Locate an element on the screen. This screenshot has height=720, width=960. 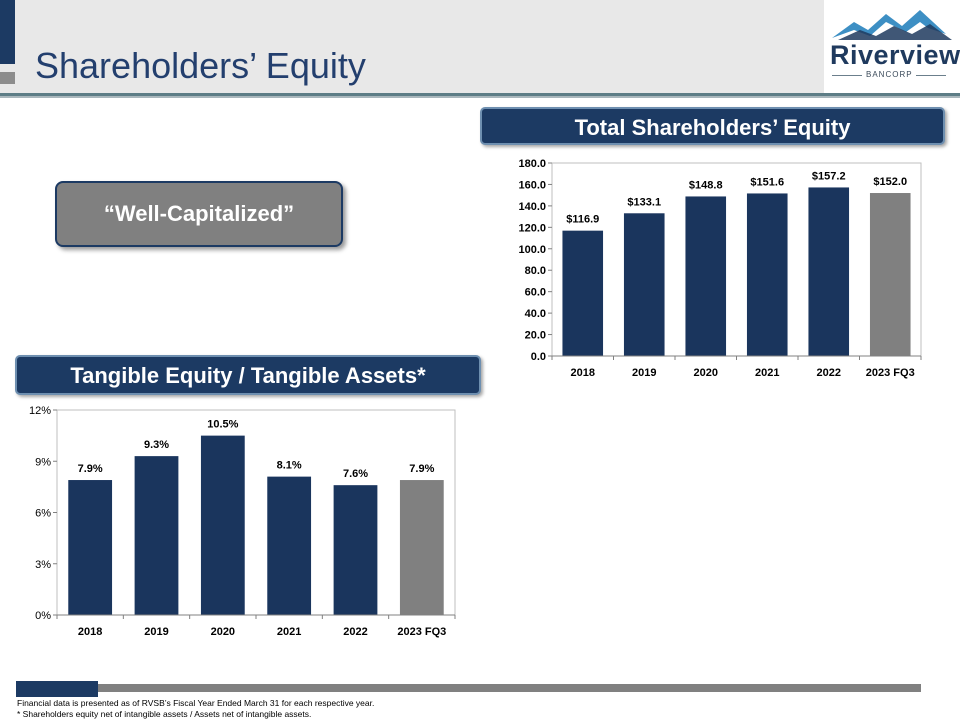
y-tick-label: 180.0 is located at coordinates (532, 164).